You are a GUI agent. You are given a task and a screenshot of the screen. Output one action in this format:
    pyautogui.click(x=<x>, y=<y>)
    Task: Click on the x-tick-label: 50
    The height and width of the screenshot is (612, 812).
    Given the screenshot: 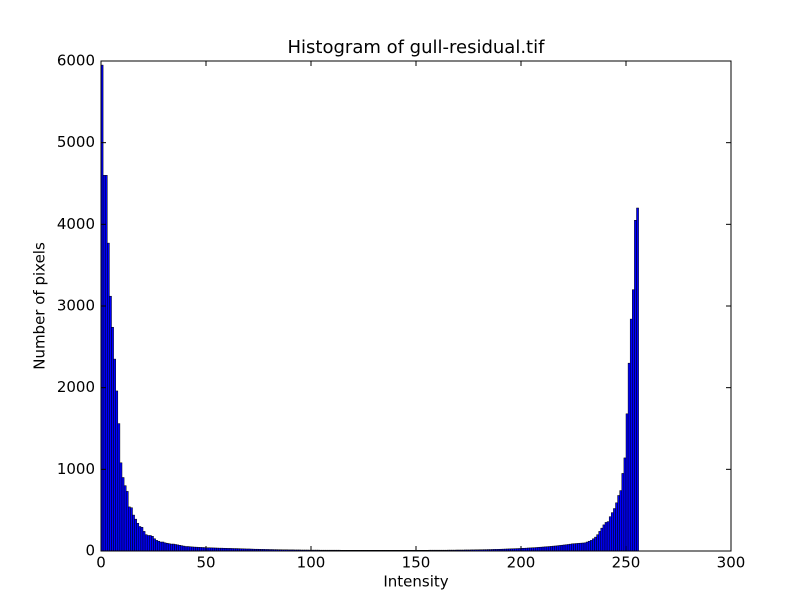 What is the action you would take?
    pyautogui.click(x=205, y=563)
    